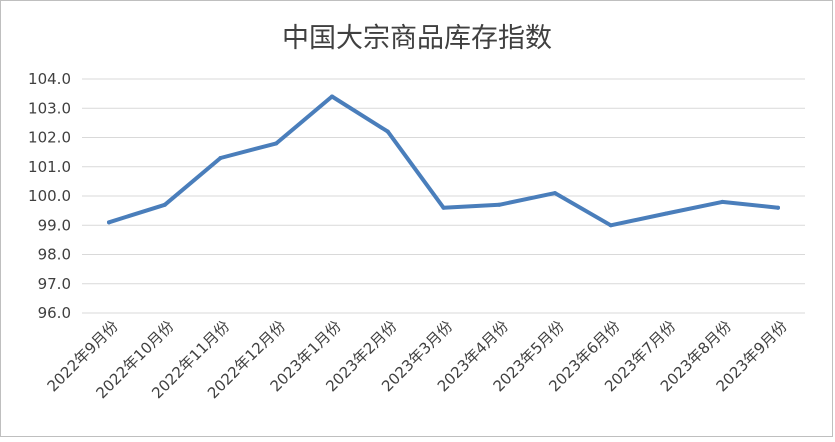 Image resolution: width=835 pixels, height=442 pixels. Describe the element at coordinates (49, 108) in the screenshot. I see `y-tick-label: 103.0` at that location.